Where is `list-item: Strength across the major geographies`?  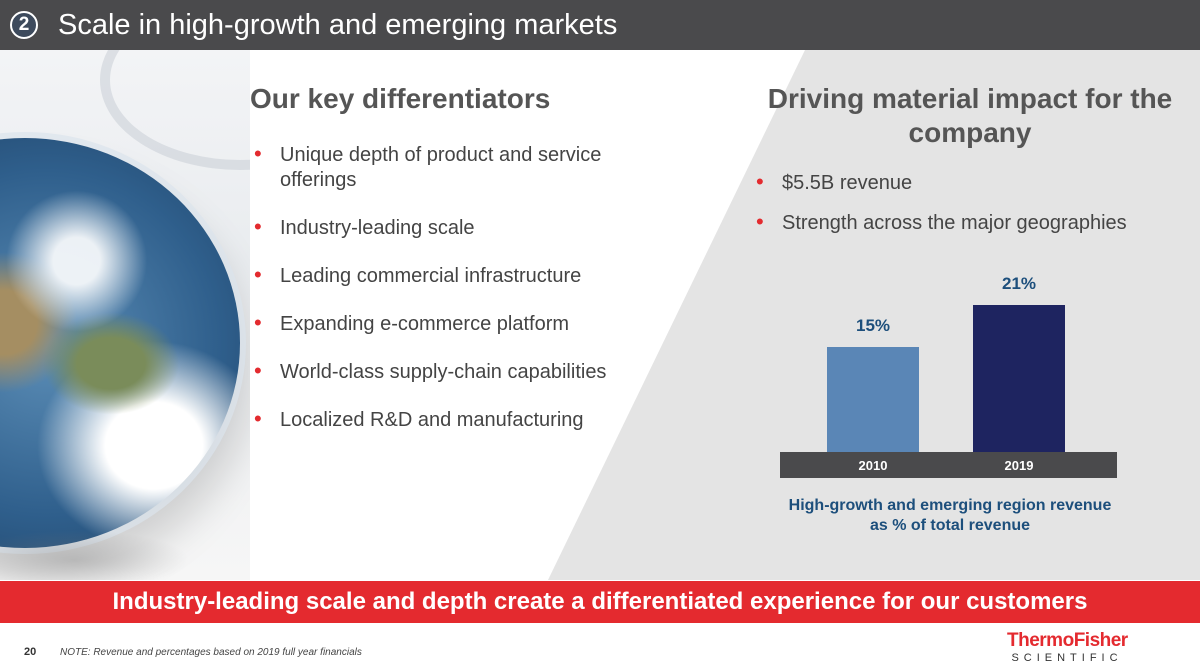 list-item: Strength across the major geographies is located at coordinates (976, 222).